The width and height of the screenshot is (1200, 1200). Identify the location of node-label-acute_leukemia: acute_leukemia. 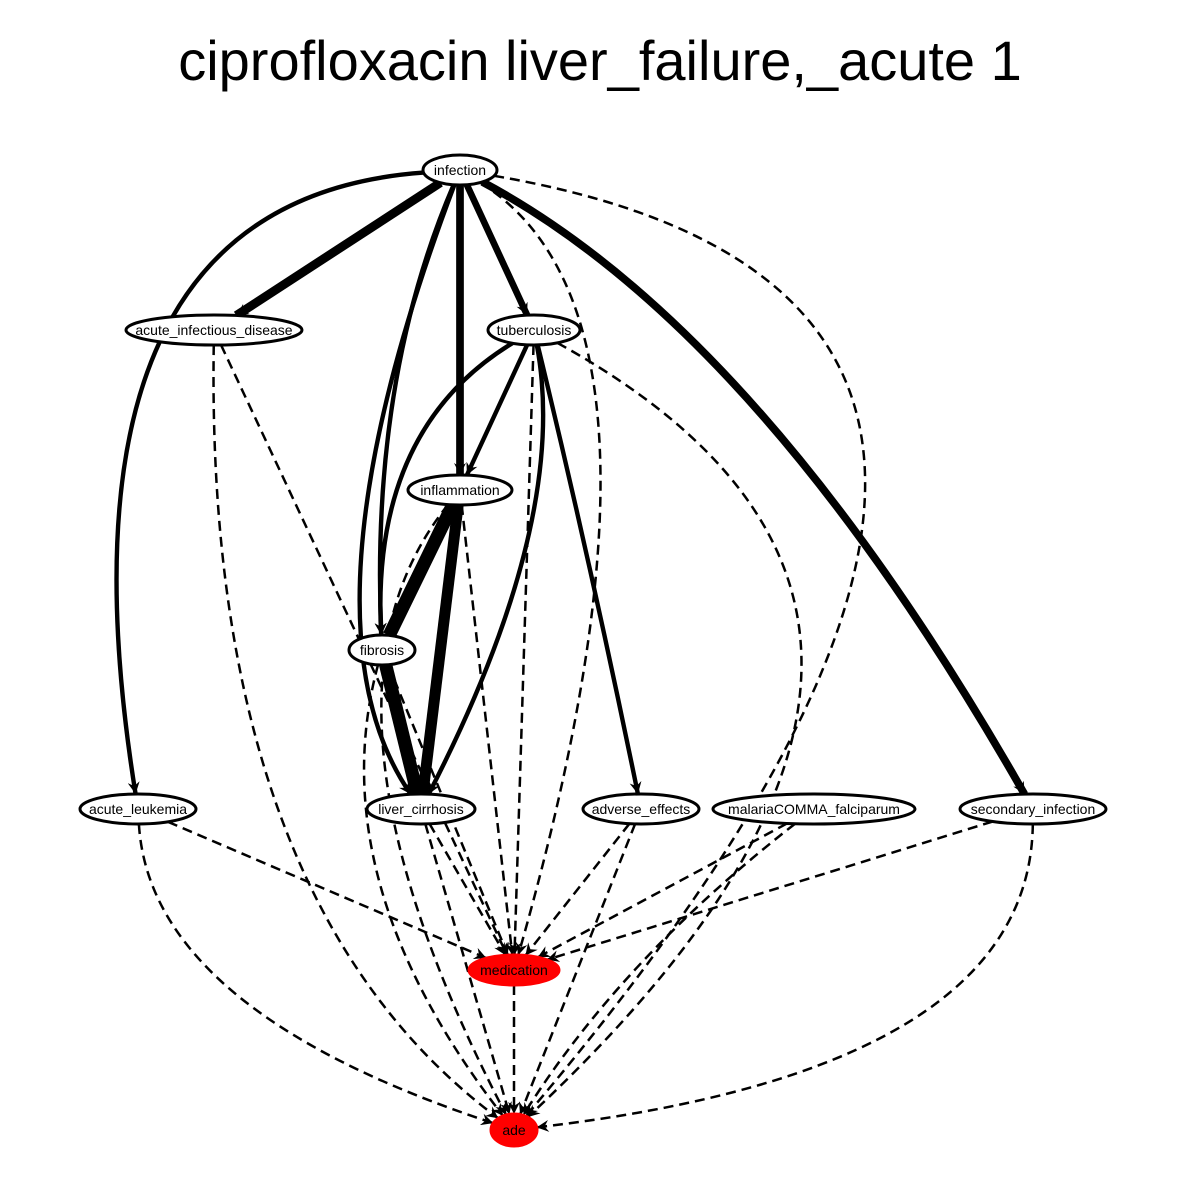
(138, 809).